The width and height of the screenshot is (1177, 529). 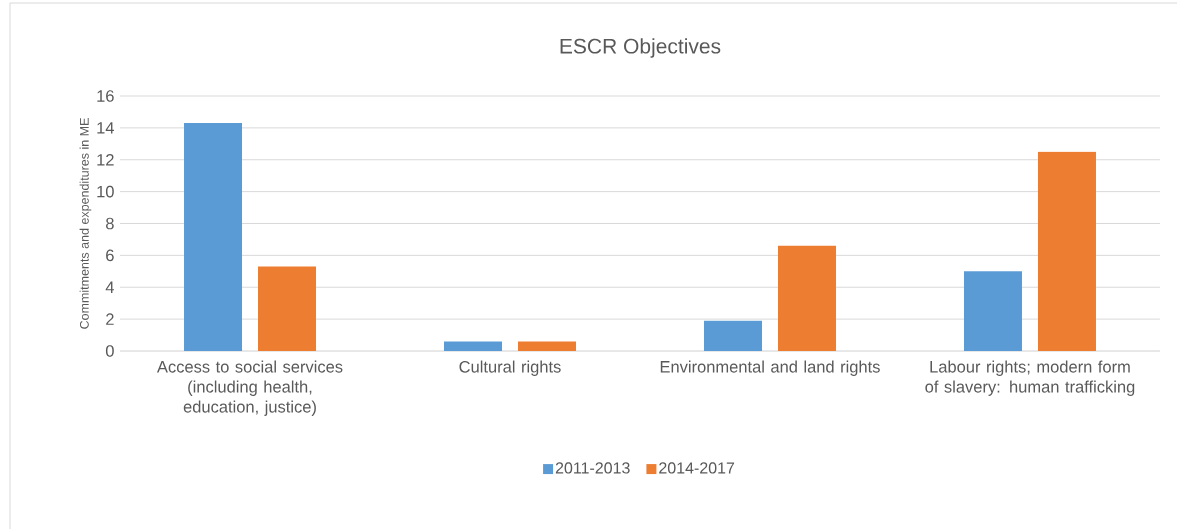 What do you see at coordinates (1030, 378) in the screenshot?
I see `x-tick-label: Labour rights; modern form of slavery: human trafficking` at bounding box center [1030, 378].